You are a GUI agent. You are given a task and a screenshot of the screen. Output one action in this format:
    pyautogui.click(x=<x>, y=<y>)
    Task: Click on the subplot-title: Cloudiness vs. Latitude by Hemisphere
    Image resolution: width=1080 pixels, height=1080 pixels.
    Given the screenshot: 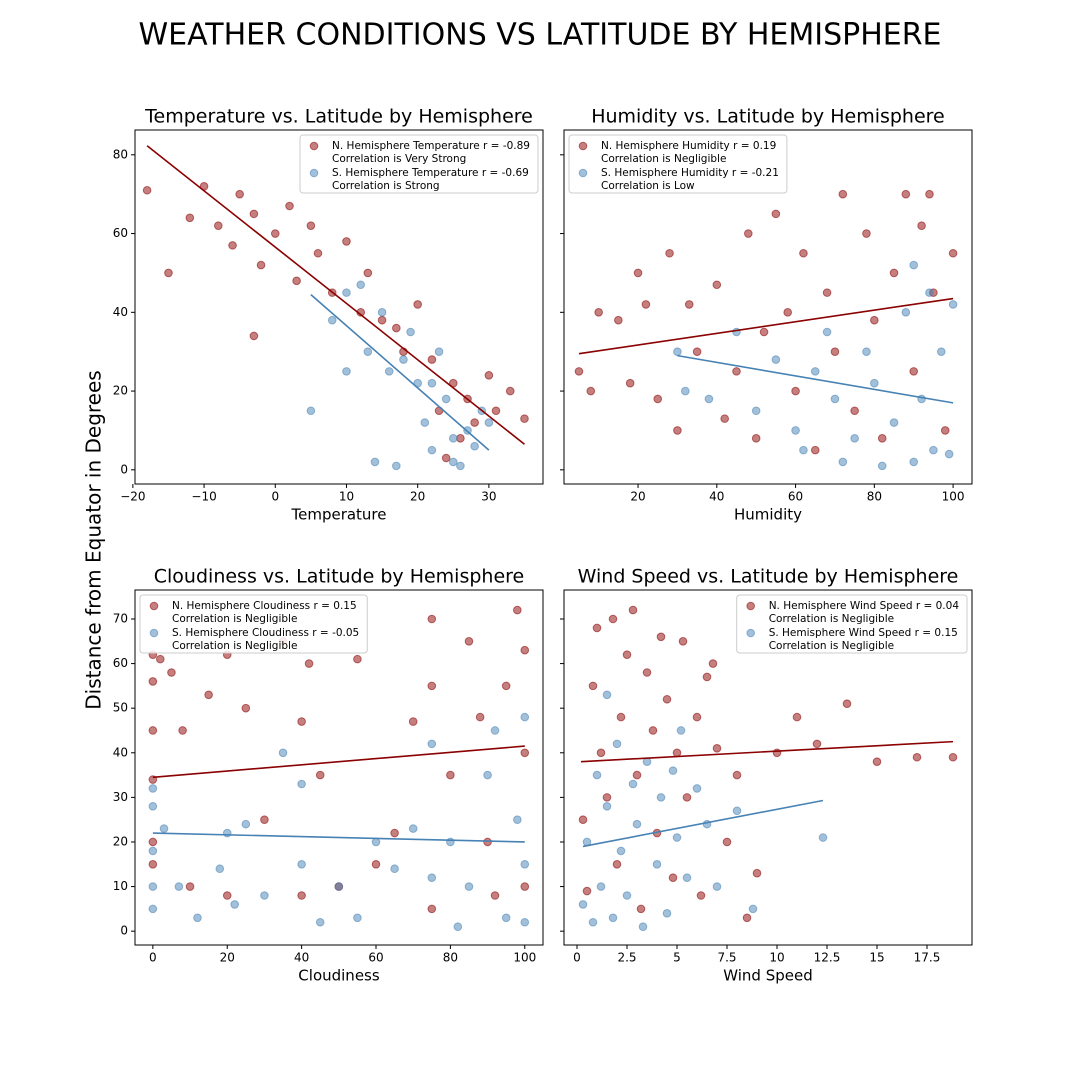 What is the action you would take?
    pyautogui.click(x=339, y=577)
    